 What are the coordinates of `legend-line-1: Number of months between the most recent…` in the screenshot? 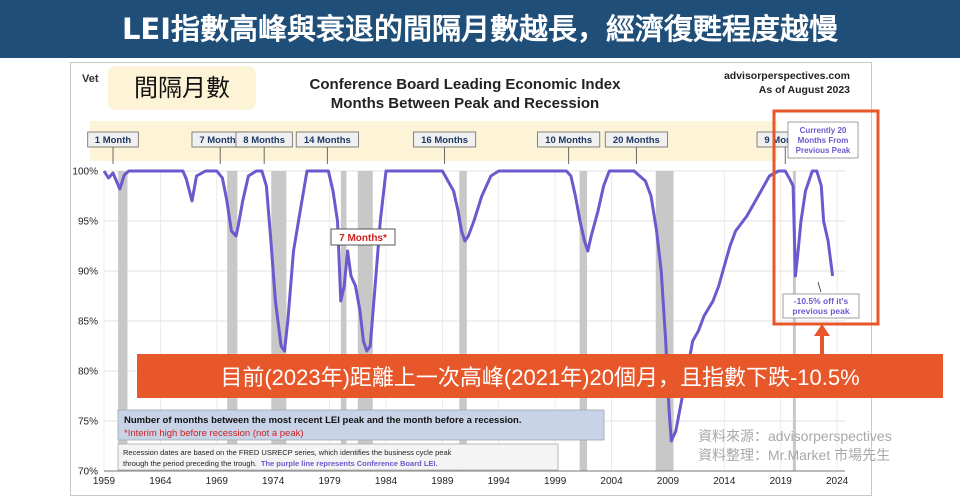 It's located at (323, 420).